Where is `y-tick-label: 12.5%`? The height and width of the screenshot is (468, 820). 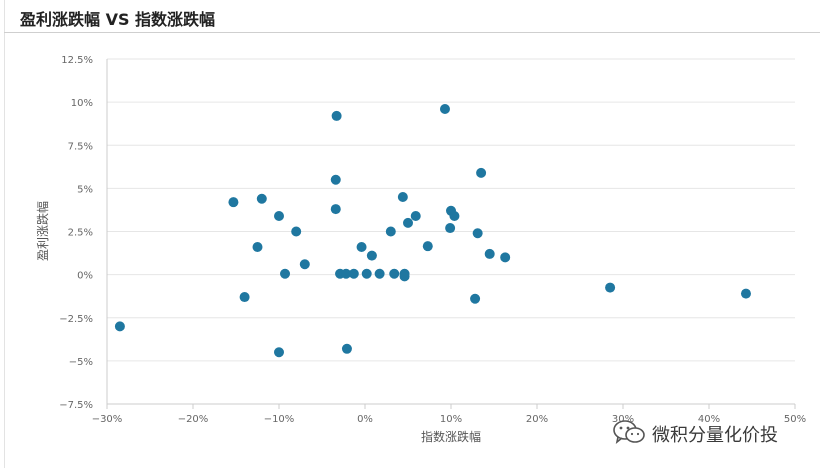 y-tick-label: 12.5% is located at coordinates (77, 60).